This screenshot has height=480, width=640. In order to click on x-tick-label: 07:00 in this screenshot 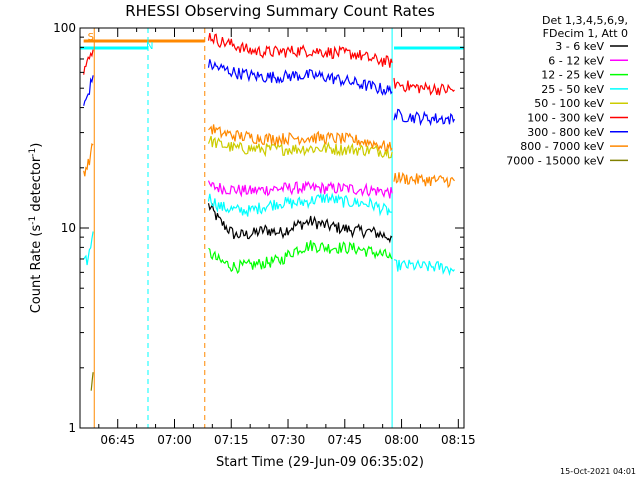, I will do `click(174, 440)`.